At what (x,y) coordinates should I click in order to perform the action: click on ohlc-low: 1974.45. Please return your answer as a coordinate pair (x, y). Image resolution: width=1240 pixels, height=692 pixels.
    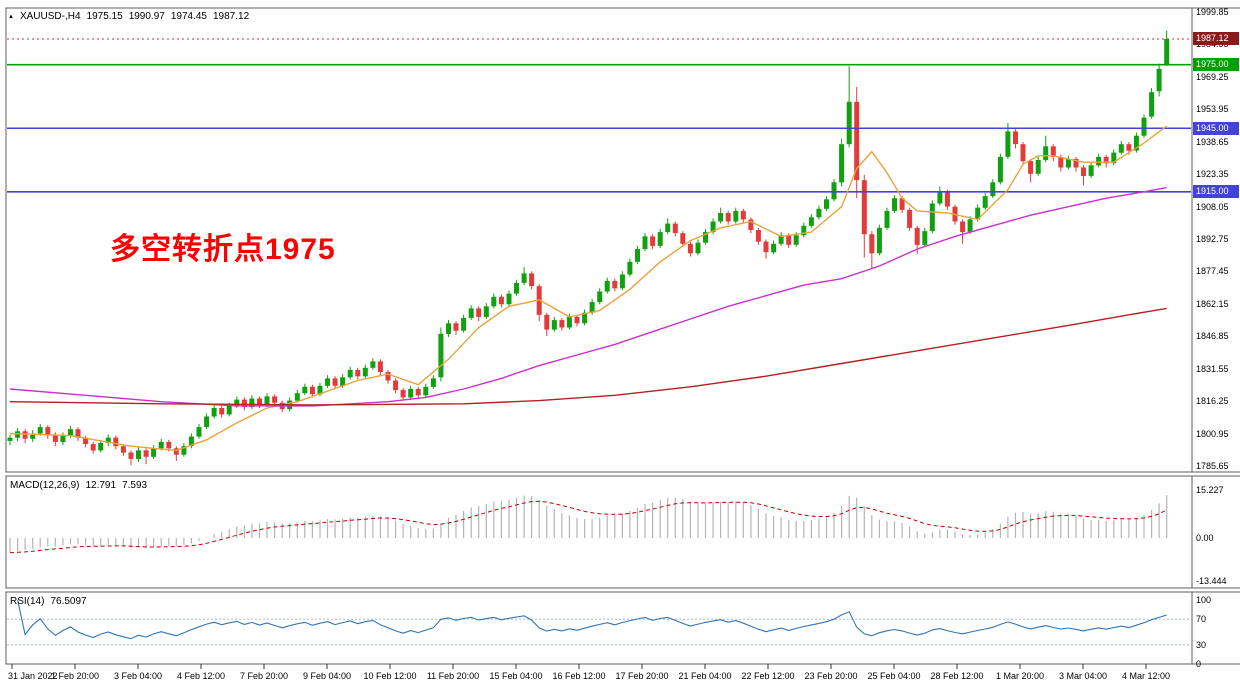
    Looking at the image, I should click on (188, 16).